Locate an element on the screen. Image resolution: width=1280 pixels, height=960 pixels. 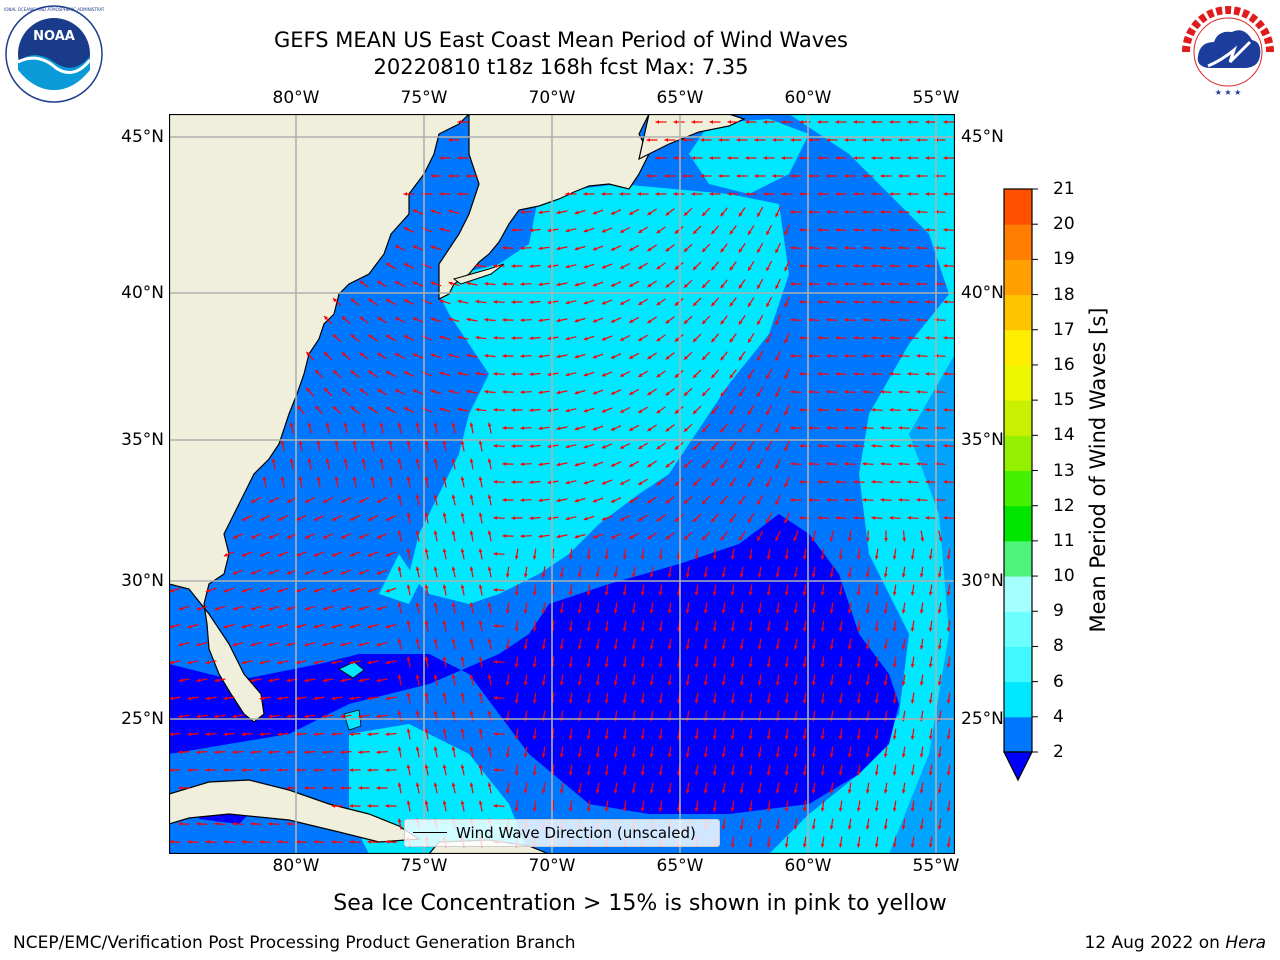
lat-label-left: 30°N is located at coordinates (142, 581).